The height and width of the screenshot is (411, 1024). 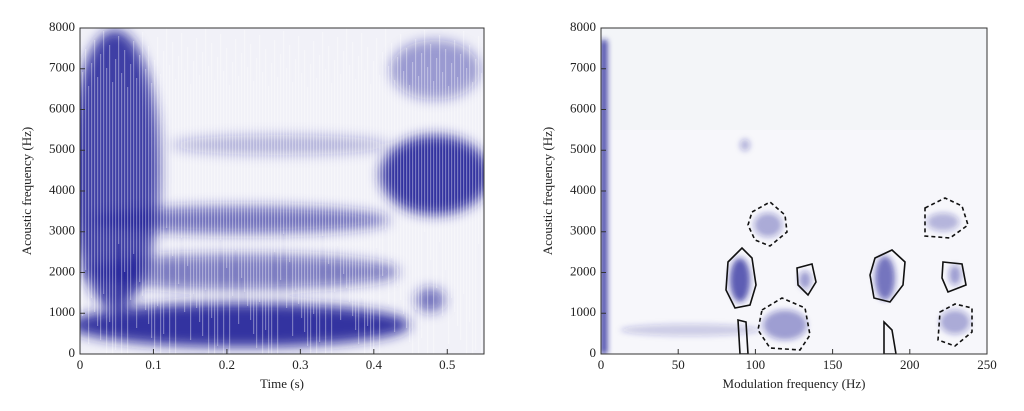 I want to click on x-tick-label: 0.5, so click(x=447, y=364).